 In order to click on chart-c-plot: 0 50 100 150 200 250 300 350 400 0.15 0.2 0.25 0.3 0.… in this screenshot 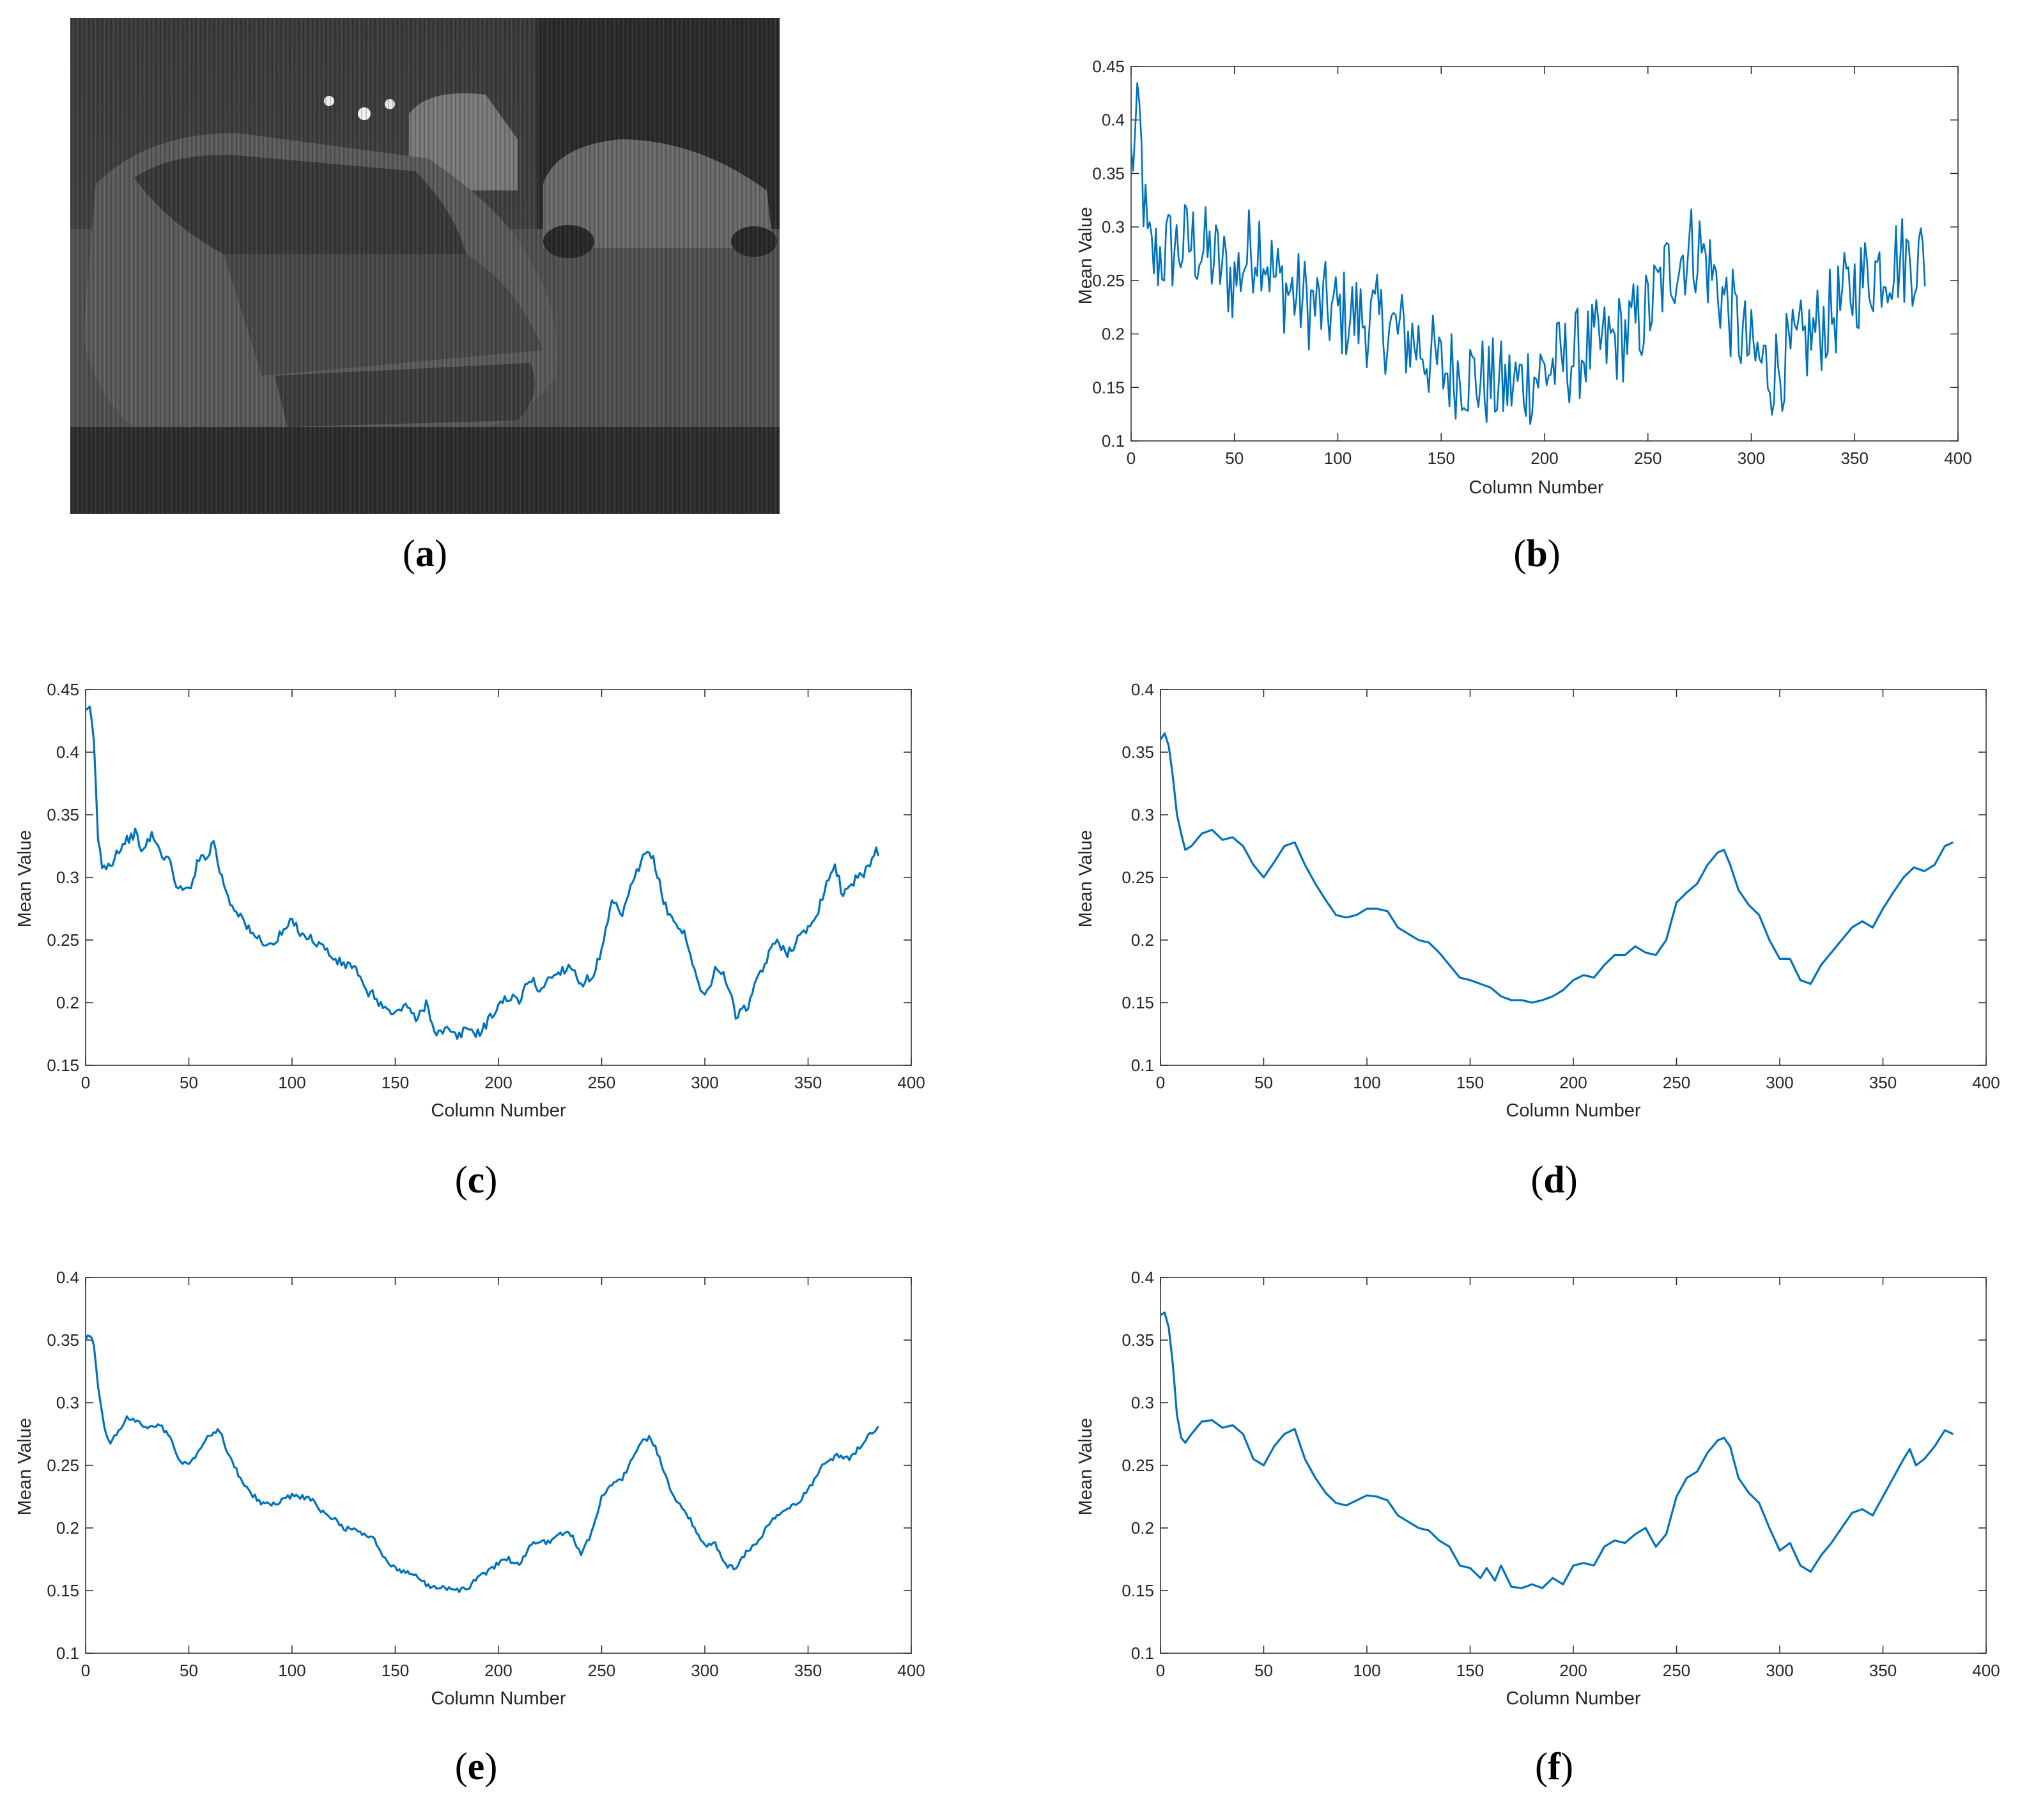, I will do `click(486, 886)`.